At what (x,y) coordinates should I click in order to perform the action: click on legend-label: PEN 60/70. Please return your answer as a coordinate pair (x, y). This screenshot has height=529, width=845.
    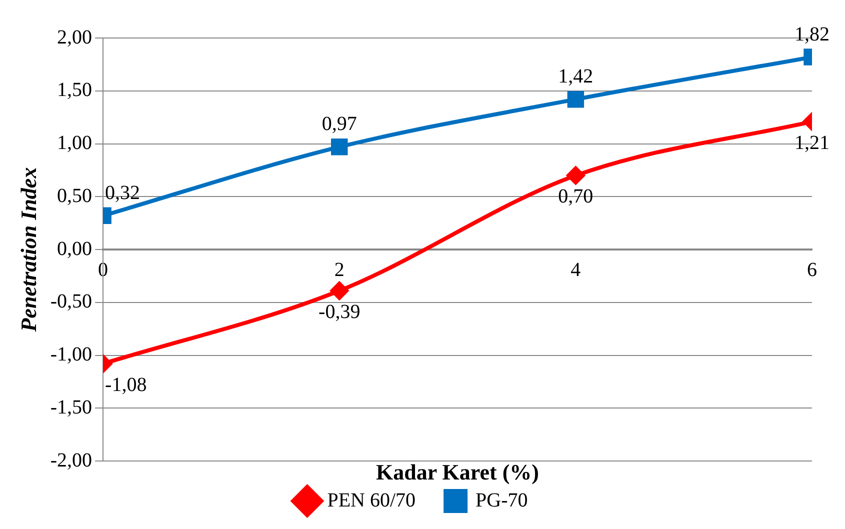
    Looking at the image, I should click on (371, 500).